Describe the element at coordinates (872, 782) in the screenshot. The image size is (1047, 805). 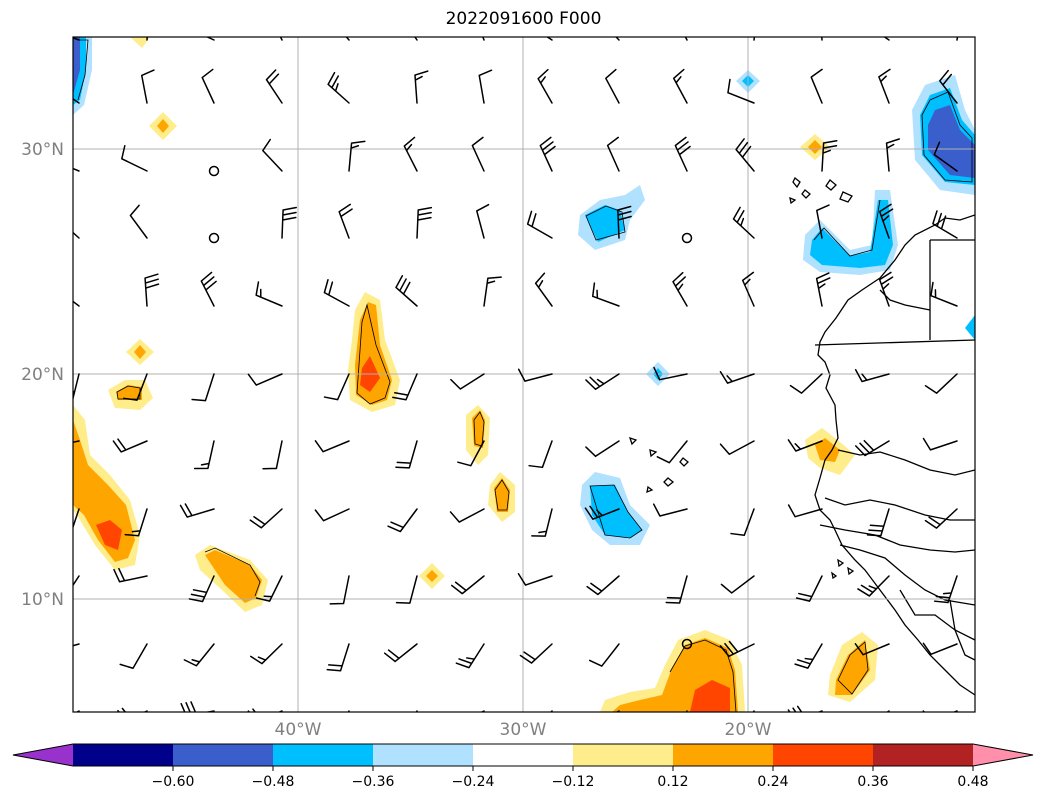
I see `colorbar-tick-label: 0.36` at that location.